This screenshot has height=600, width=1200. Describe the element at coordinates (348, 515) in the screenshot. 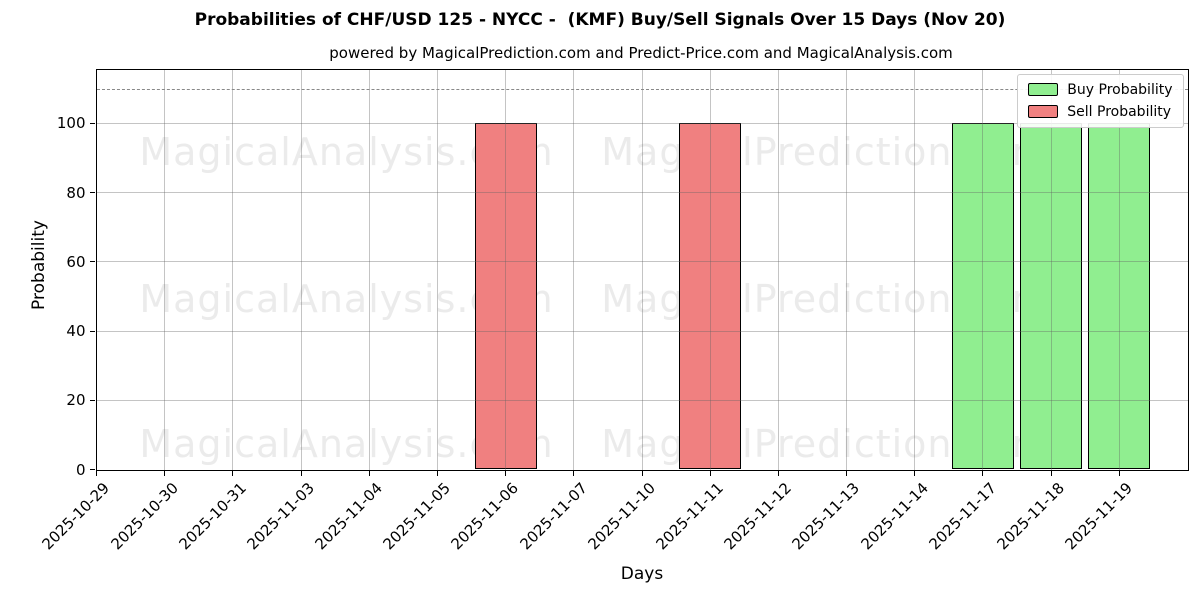

I see `x-tick-label: 2025-11-04` at that location.